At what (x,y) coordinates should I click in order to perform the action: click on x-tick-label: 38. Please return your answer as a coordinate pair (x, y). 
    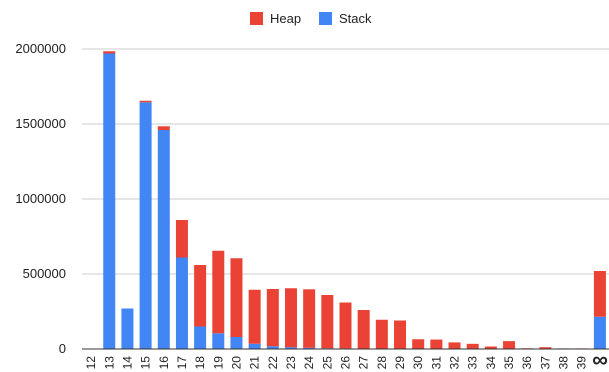
    Looking at the image, I should click on (564, 363).